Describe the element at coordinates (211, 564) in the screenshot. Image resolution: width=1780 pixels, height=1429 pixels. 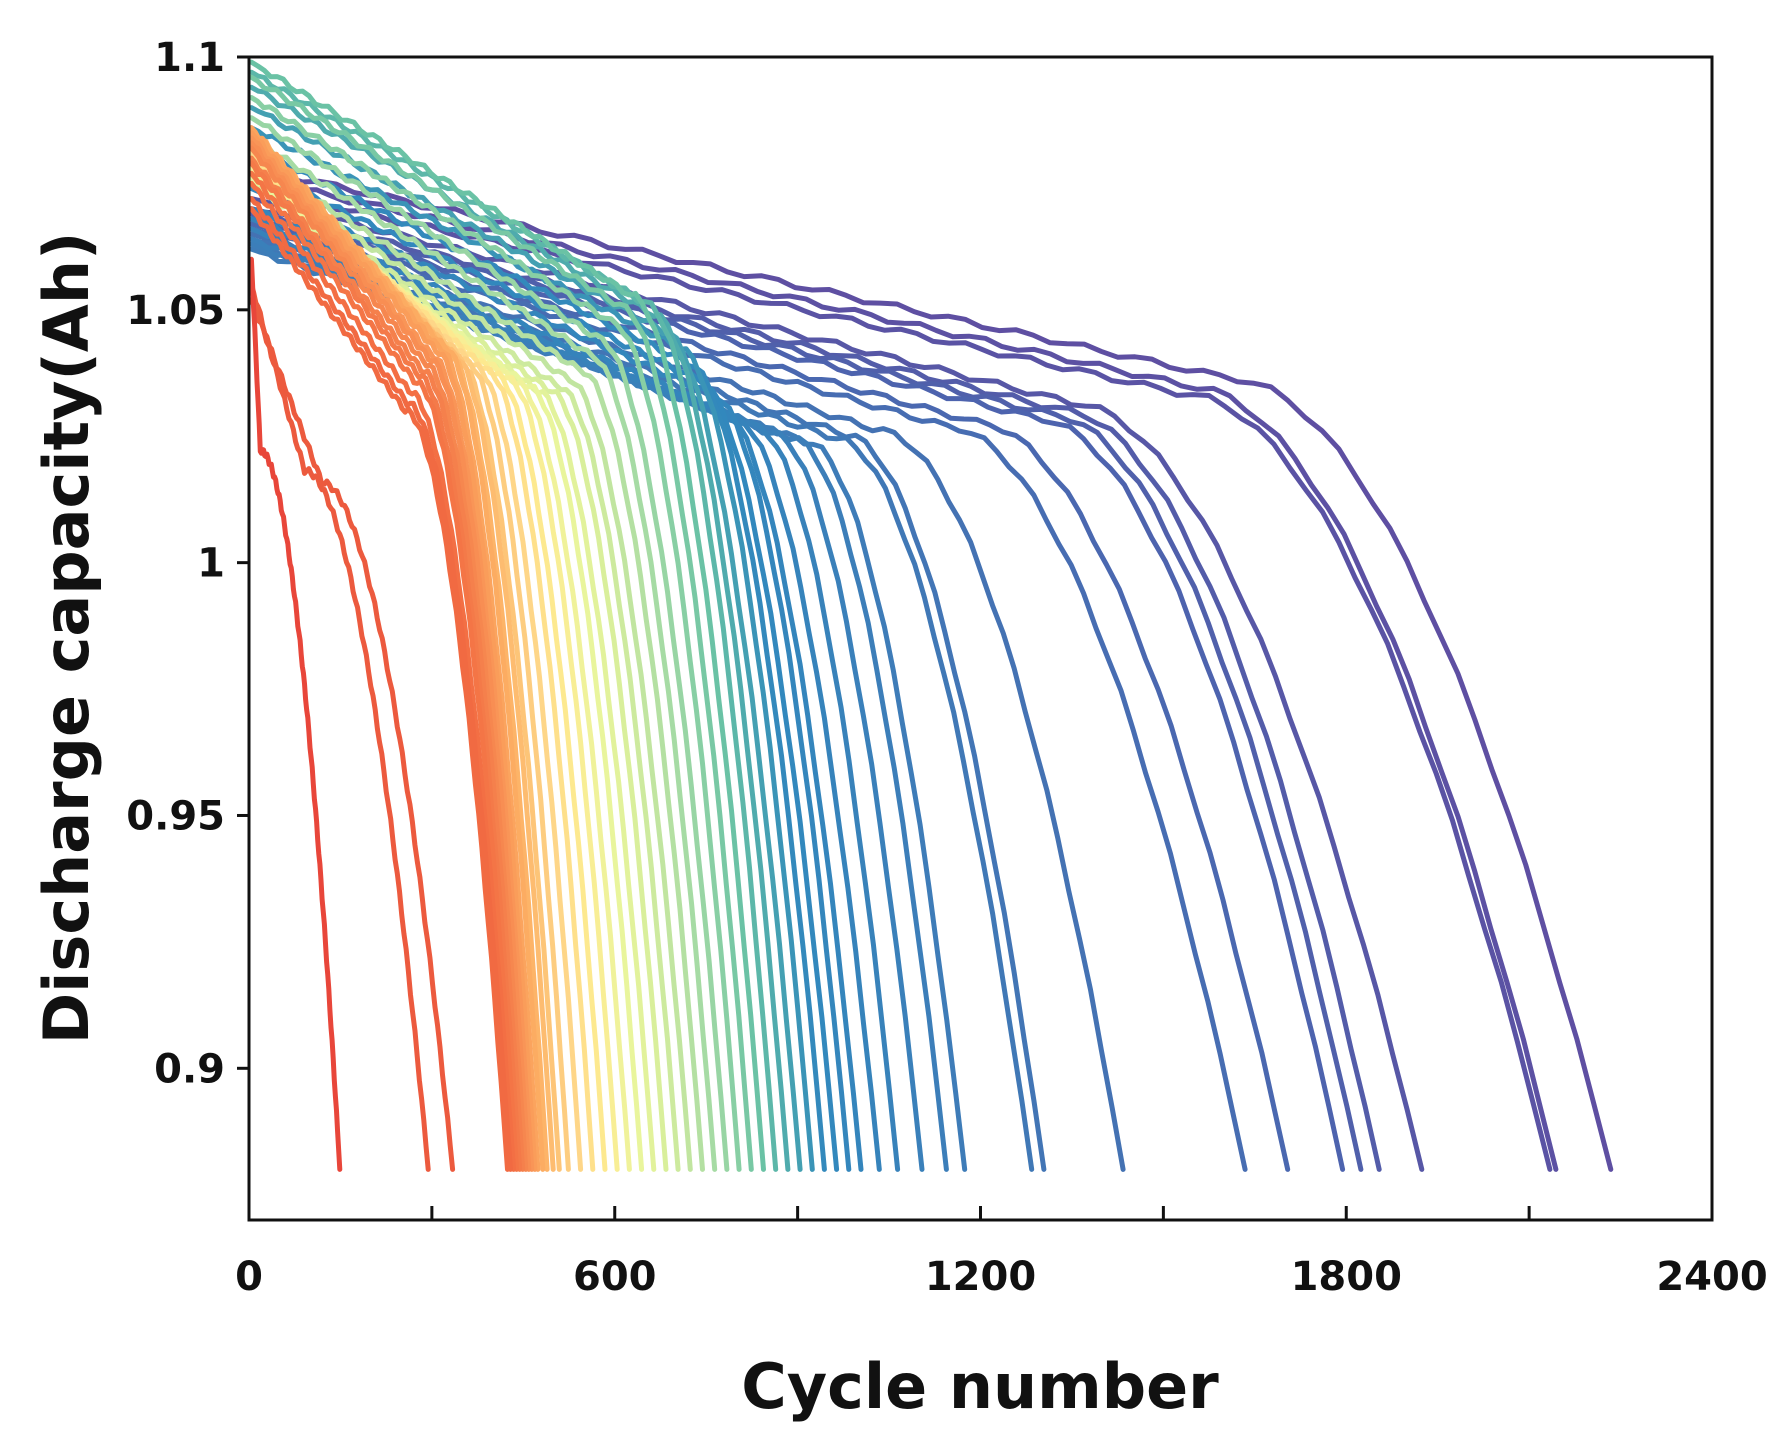
I see `y-tick-label: 1` at that location.